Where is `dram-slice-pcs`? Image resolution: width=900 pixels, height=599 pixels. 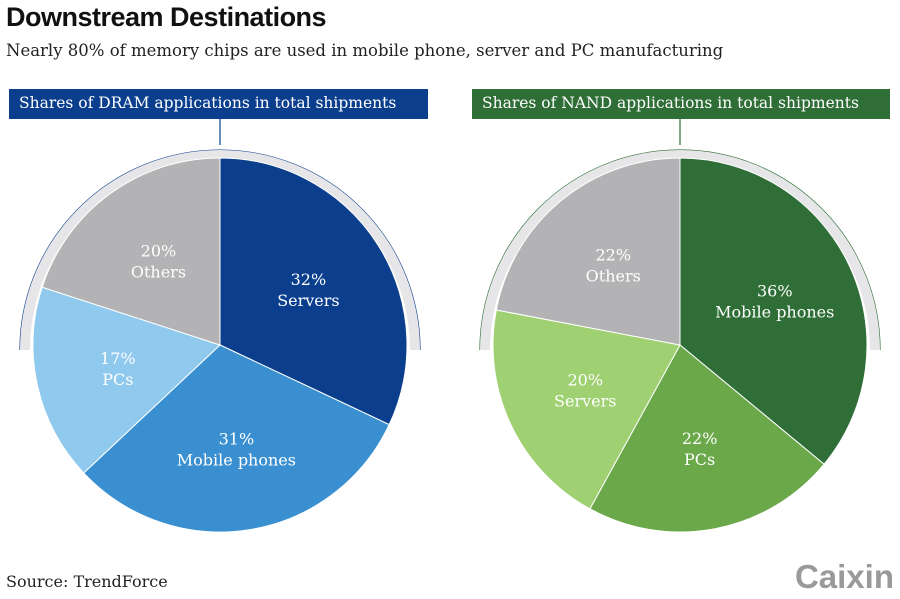
dram-slice-pcs is located at coordinates (126, 380).